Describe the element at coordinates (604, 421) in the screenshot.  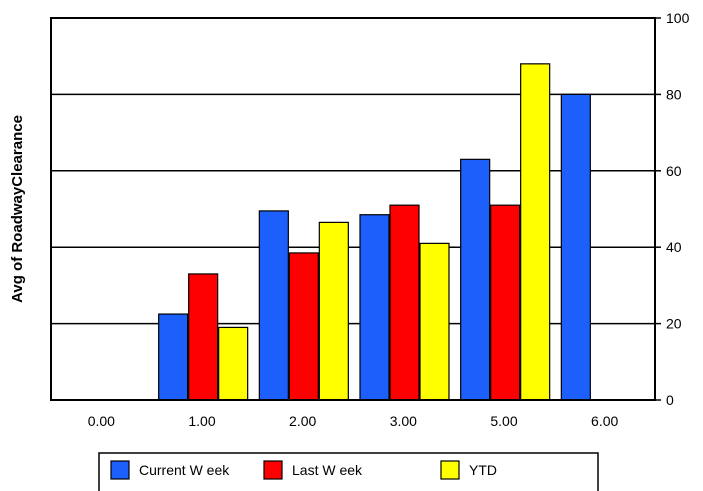
I see `x-tick-label: 6.00` at that location.